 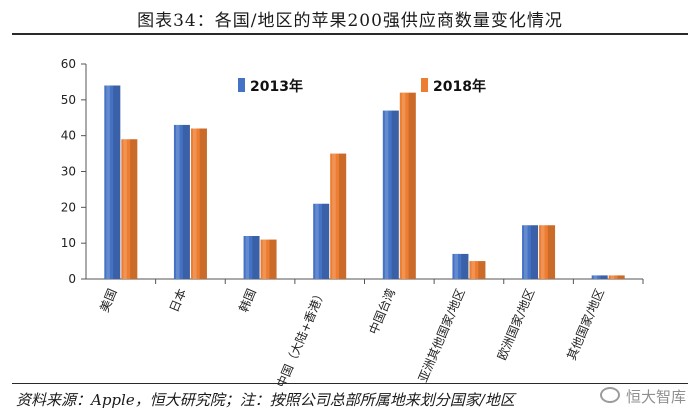 I want to click on wechat-icon, so click(x=609, y=395).